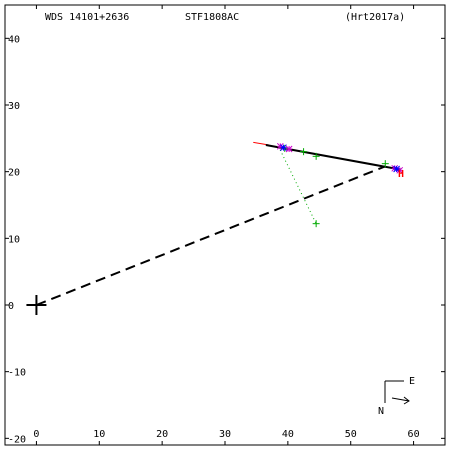 Image resolution: width=450 pixels, height=454 pixels. What do you see at coordinates (396, 396) in the screenshot?
I see `compass: E N` at bounding box center [396, 396].